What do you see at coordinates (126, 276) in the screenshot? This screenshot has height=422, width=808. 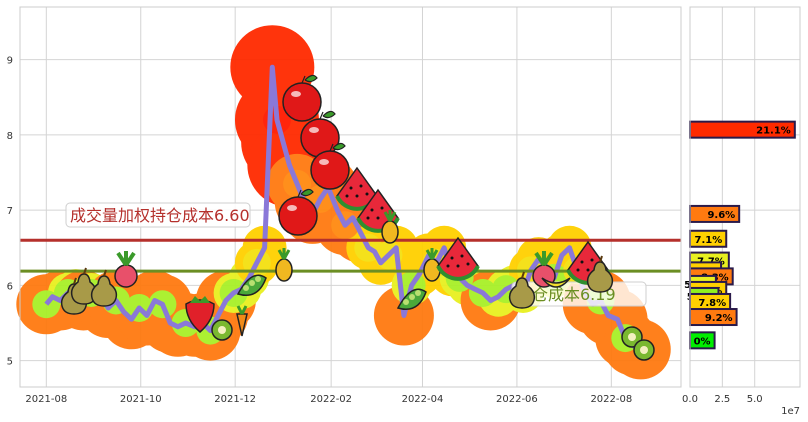 I see `radish-body` at bounding box center [126, 276].